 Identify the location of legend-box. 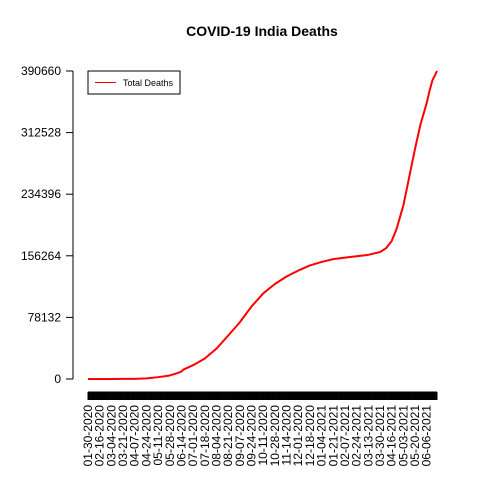
(134, 82).